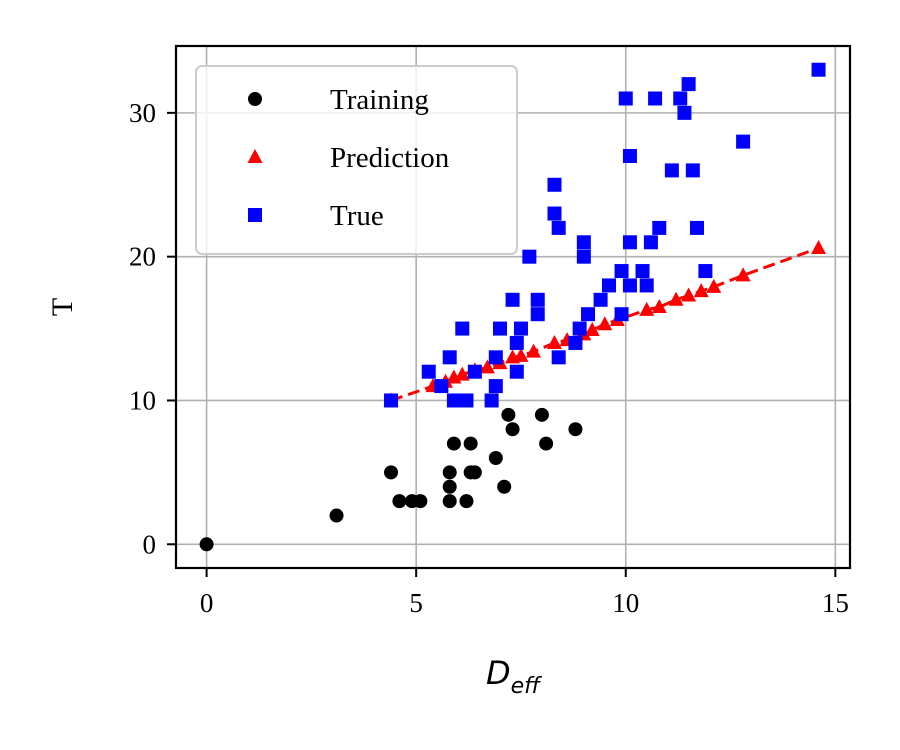 Image resolution: width=900 pixels, height=750 pixels. Describe the element at coordinates (255, 215) in the screenshot. I see `legend-marker-true` at that location.